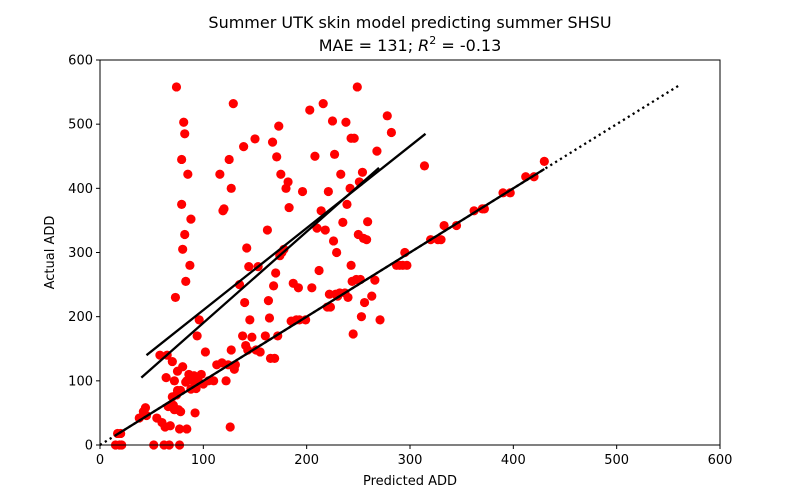 This screenshot has height=500, width=800. What do you see at coordinates (80, 189) in the screenshot?
I see `y-tick-label: 400` at bounding box center [80, 189].